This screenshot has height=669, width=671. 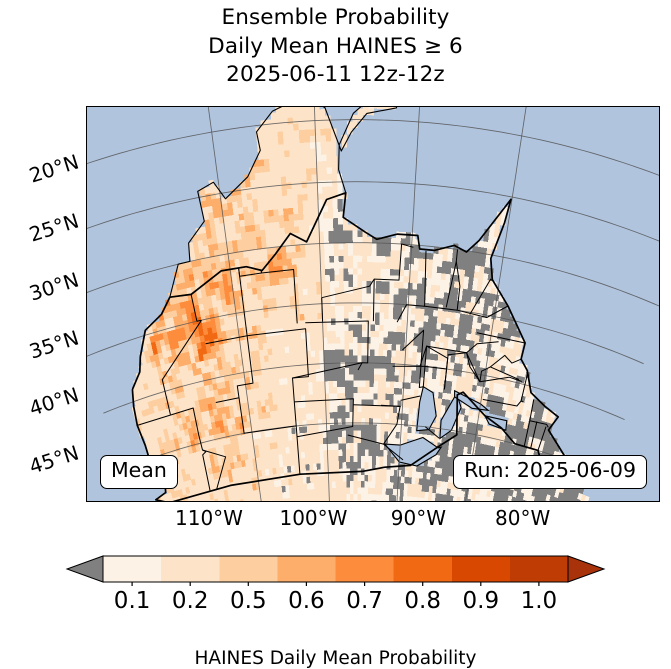 I want to click on colorbar-tick-0.6: 0.6, so click(x=306, y=601).